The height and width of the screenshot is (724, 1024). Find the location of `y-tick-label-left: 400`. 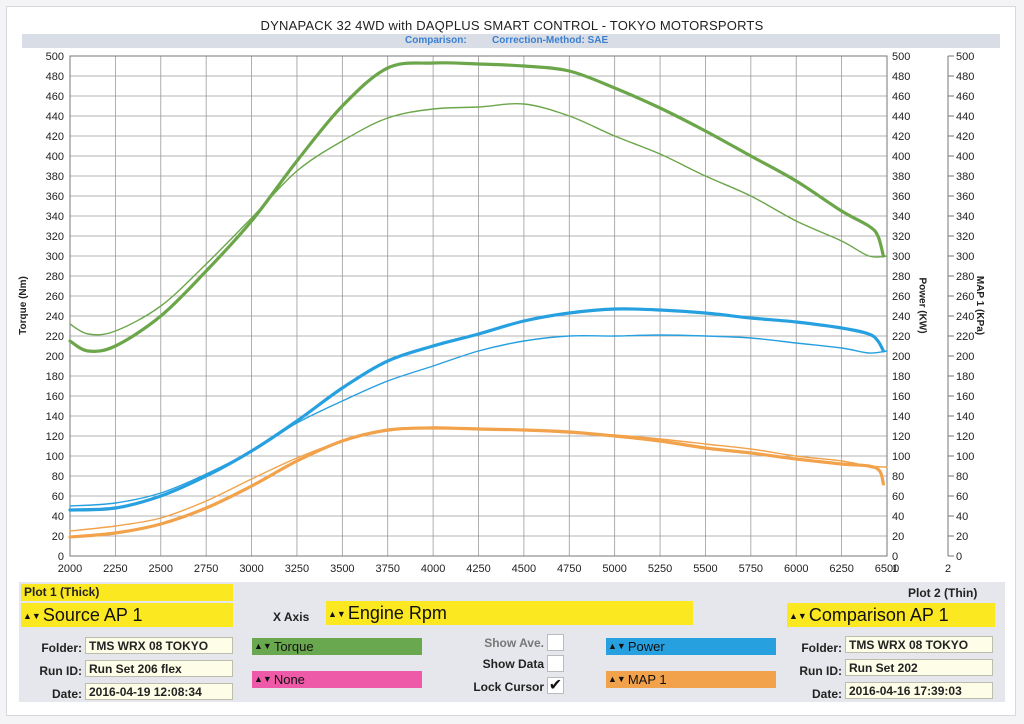

y-tick-label-left: 400 is located at coordinates (55, 157).